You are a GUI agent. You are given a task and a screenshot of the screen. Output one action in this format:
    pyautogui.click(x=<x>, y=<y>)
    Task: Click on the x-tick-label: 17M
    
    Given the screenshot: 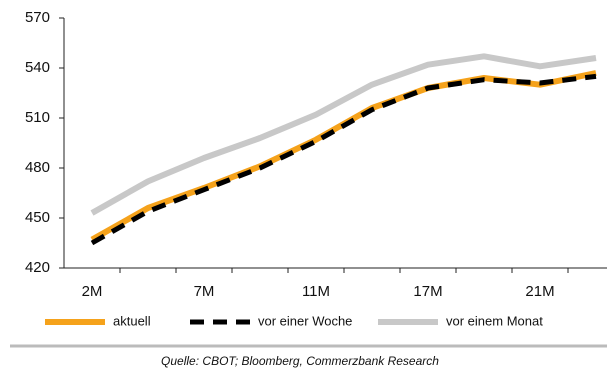 What is the action you would take?
    pyautogui.click(x=427, y=291)
    